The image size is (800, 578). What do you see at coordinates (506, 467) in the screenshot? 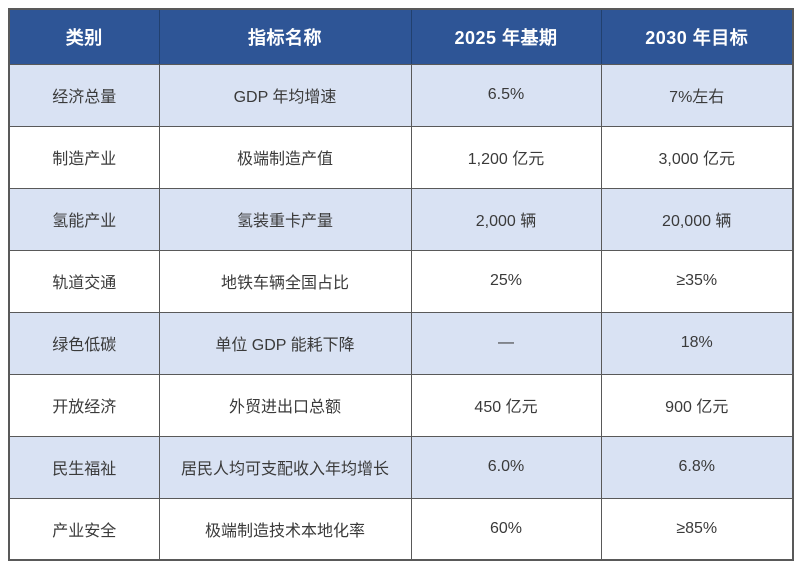
I see `cell-base: 6.0%` at bounding box center [506, 467].